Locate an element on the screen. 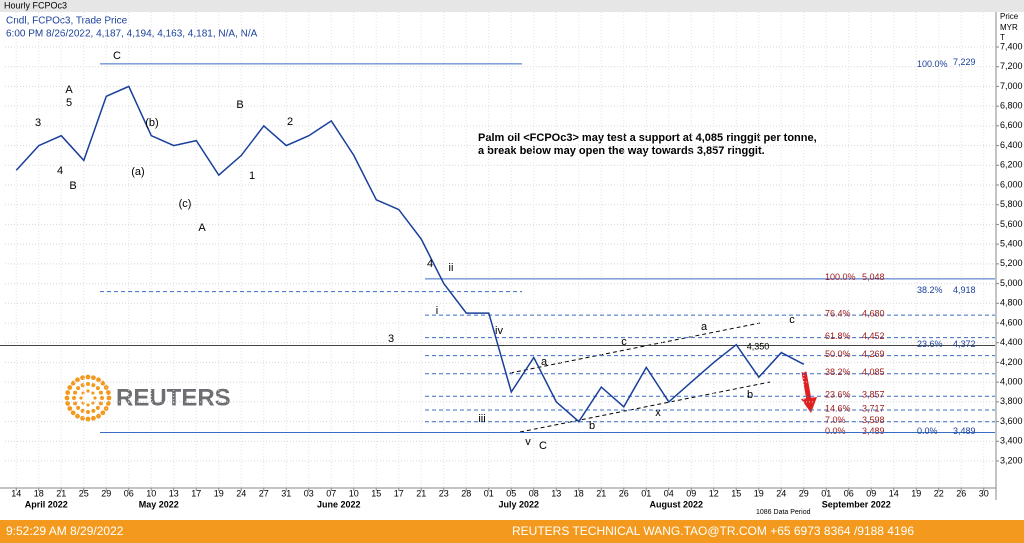  data-period: 1086 Data Period is located at coordinates (783, 512).